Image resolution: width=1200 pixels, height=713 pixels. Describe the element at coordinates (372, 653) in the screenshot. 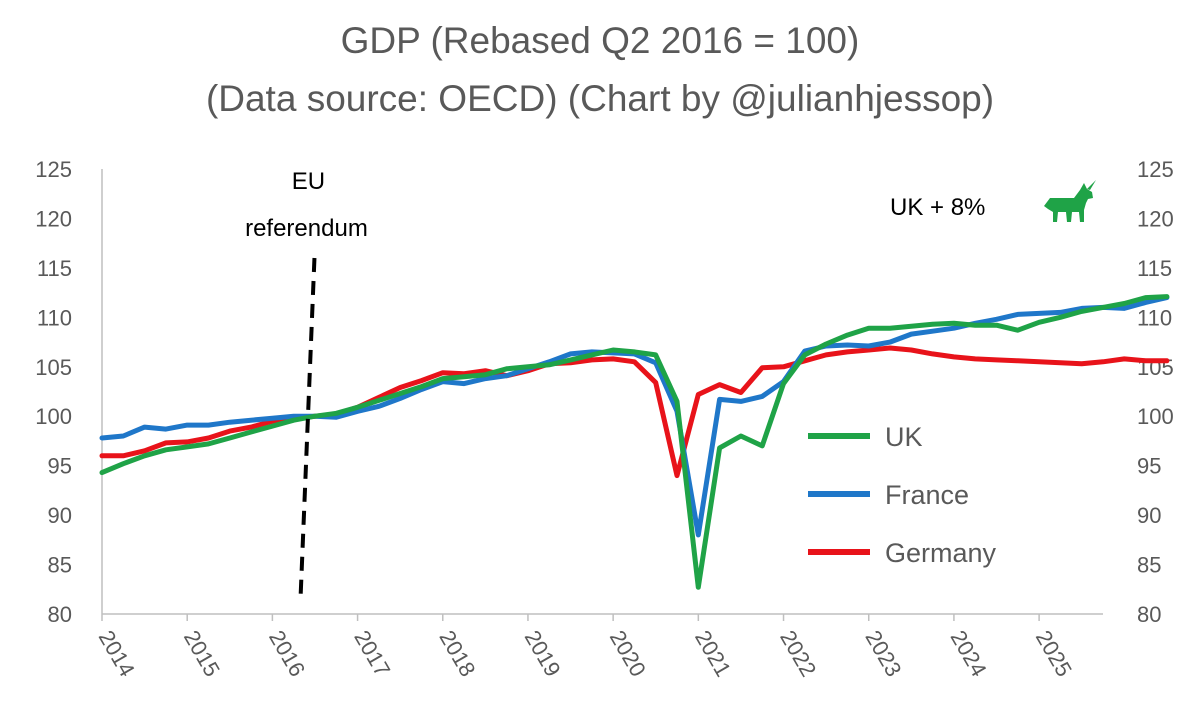

I see `x-tick-label: 2017` at that location.